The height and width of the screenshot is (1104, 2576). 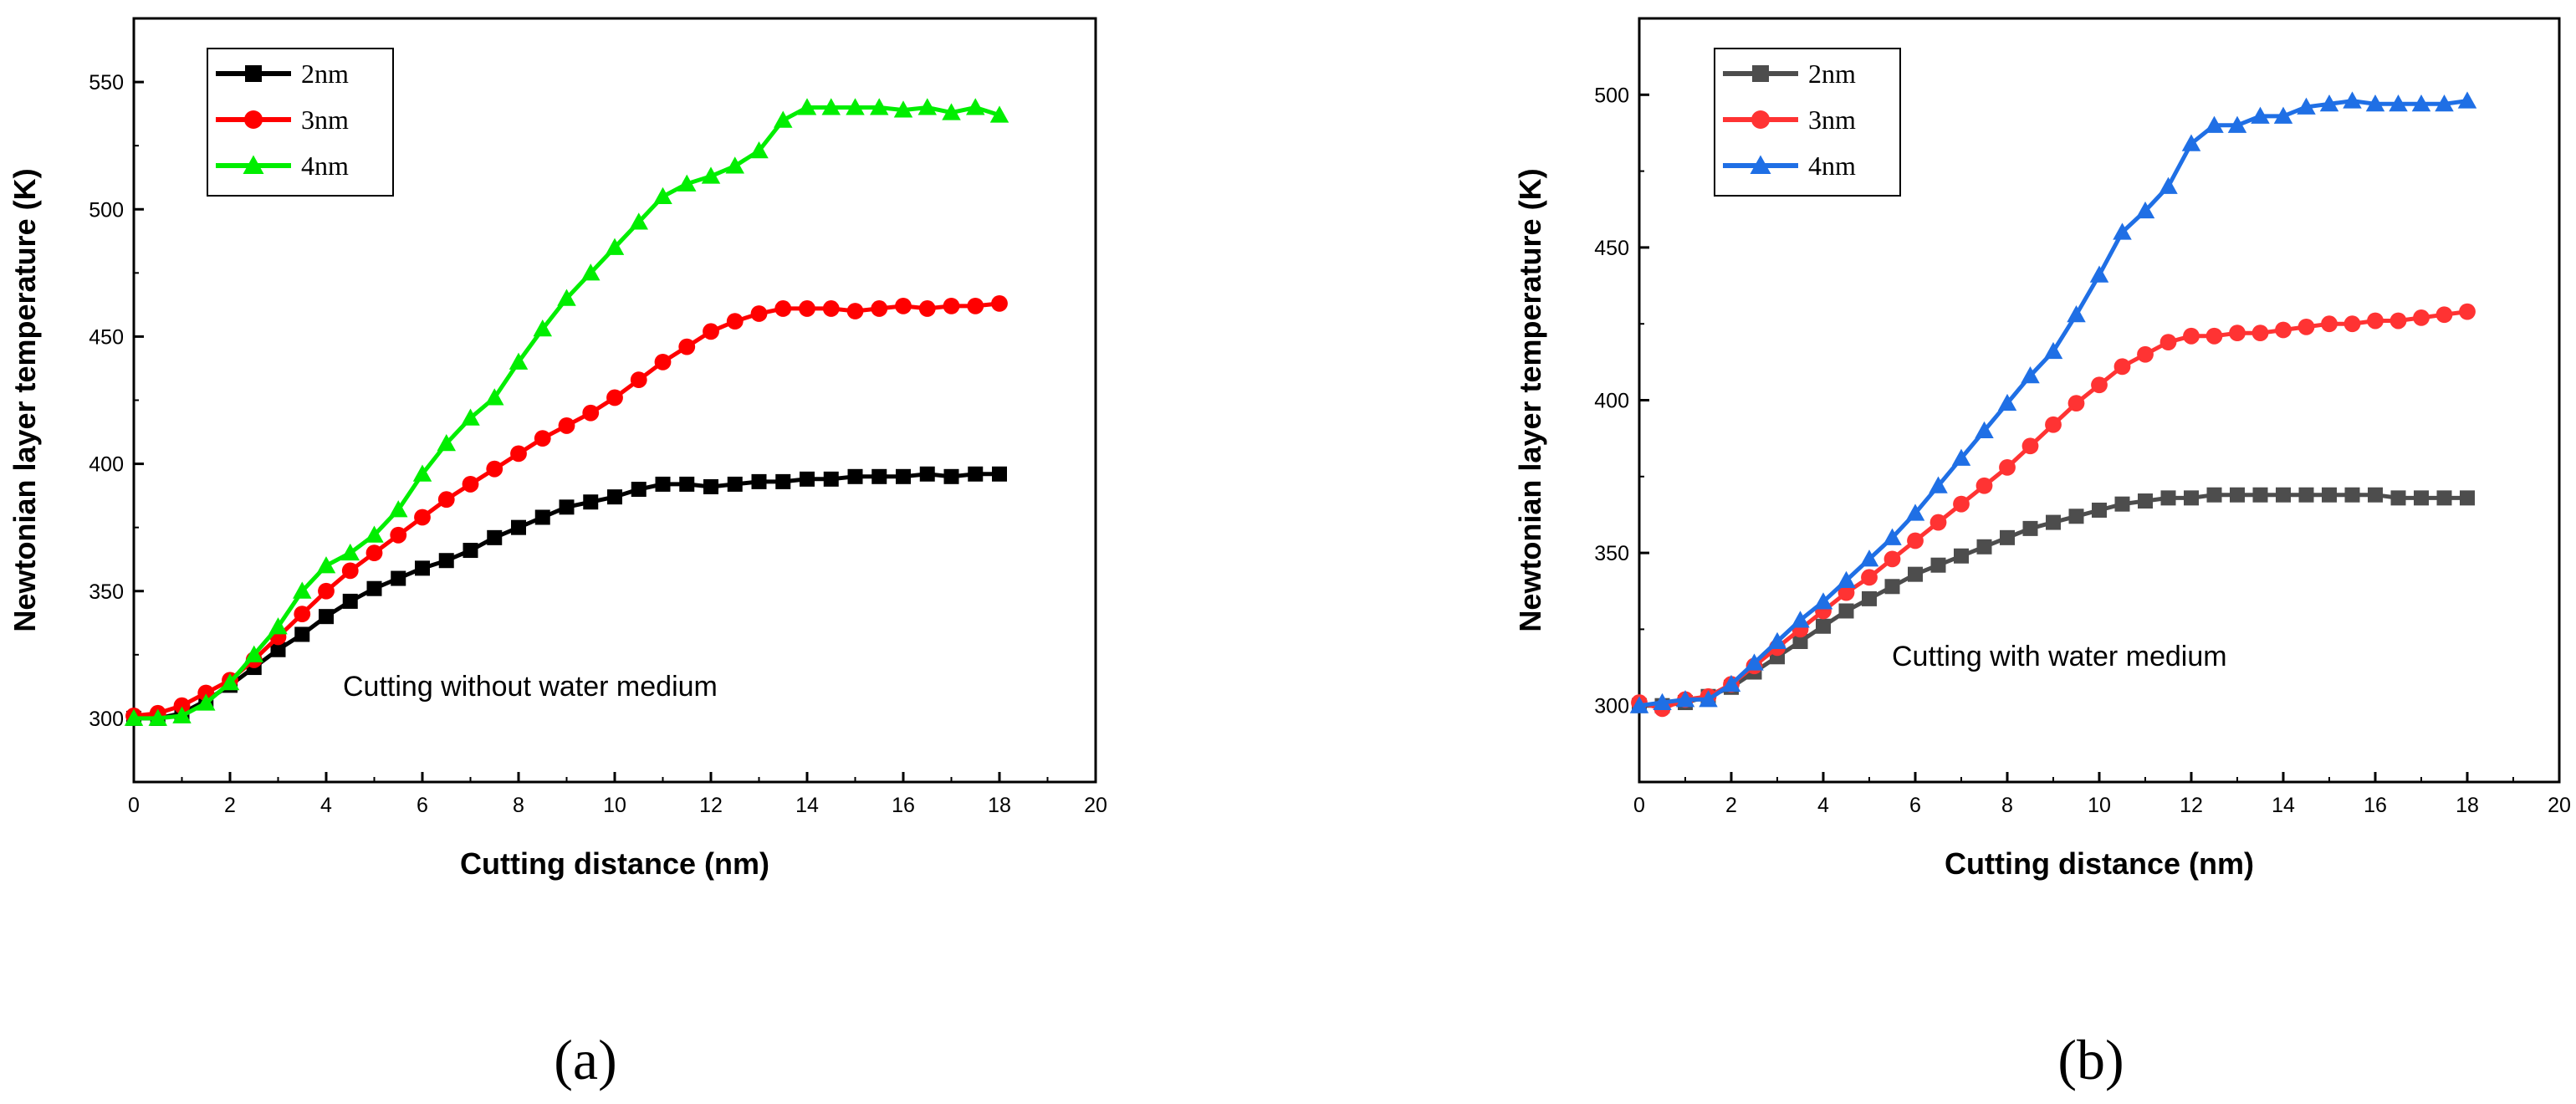 I want to click on chart-annotation: Cutting without water medium, so click(x=530, y=687).